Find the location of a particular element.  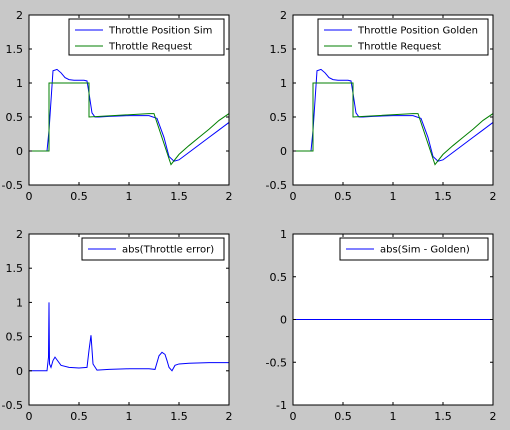

legend: abs(Sim - Golden) is located at coordinates (414, 249).